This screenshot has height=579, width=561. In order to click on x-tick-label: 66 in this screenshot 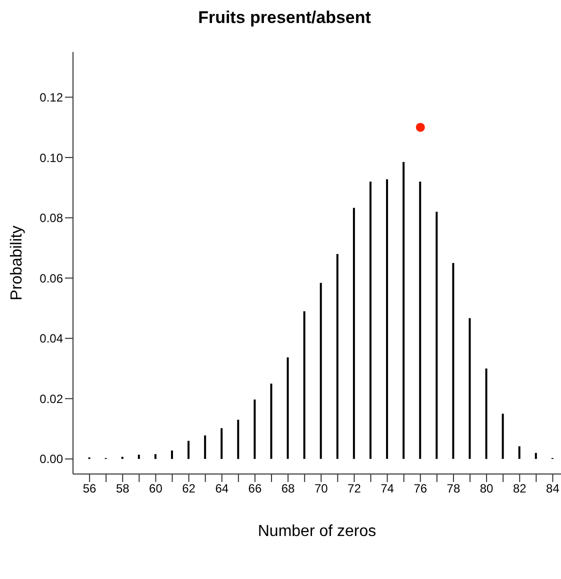, I will do `click(255, 489)`.